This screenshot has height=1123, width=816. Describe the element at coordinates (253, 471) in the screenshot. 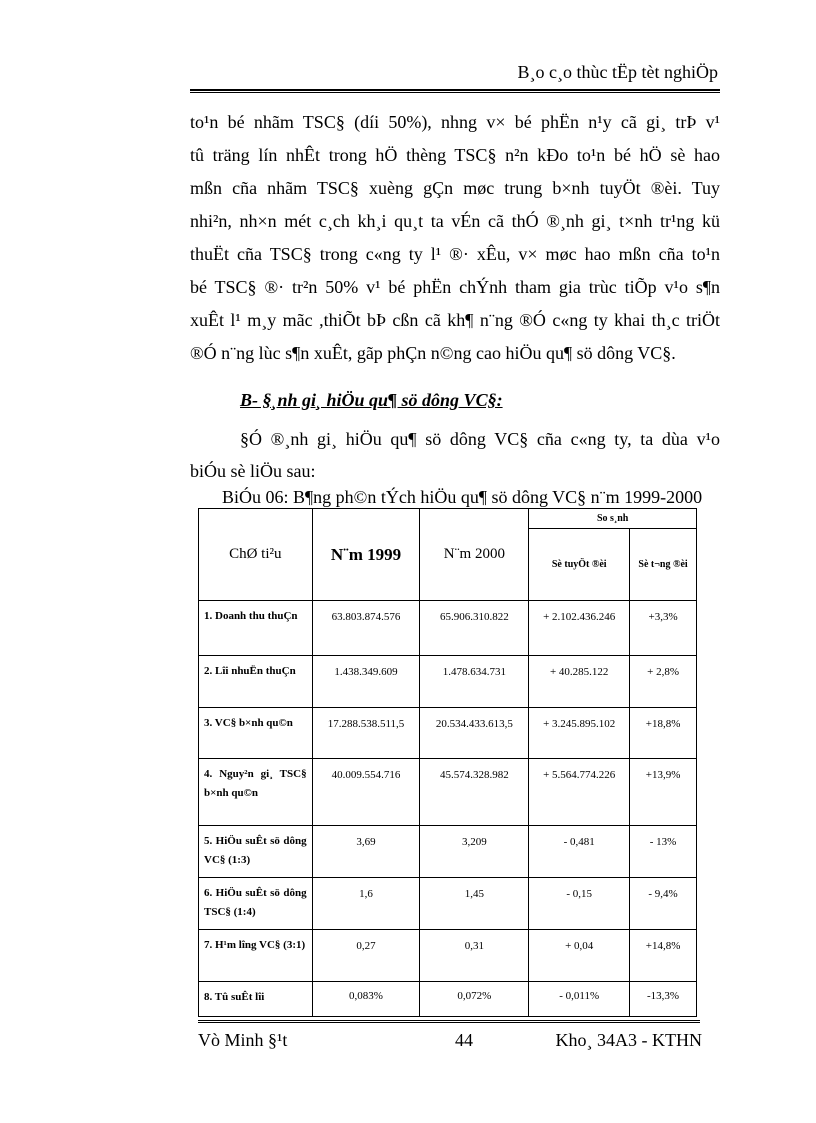

I see `section-paragraph-line: biÓu sè liÖu sau:` at that location.